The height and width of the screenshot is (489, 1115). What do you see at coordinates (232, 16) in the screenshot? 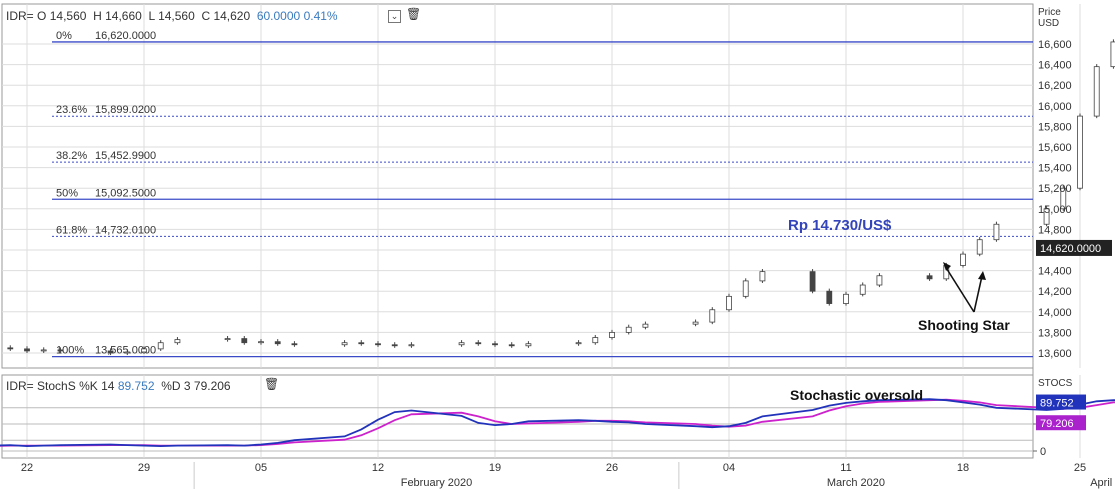
I see `close-value: 14,620` at bounding box center [232, 16].